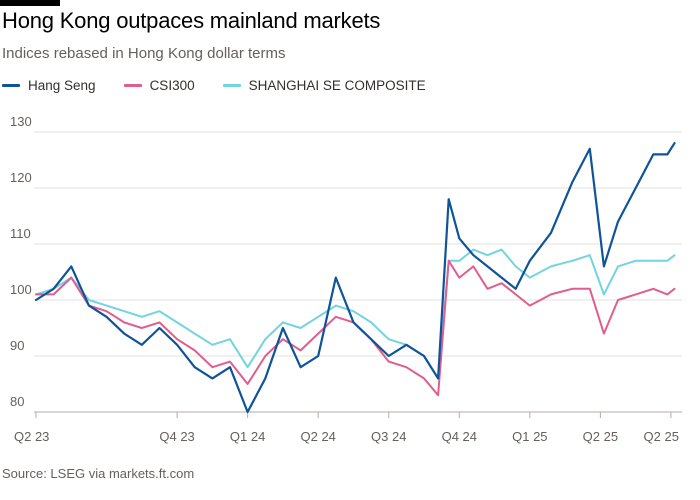 This screenshot has width=700, height=500. Describe the element at coordinates (317, 436) in the screenshot. I see `x-tick-label: Q2 24` at that location.